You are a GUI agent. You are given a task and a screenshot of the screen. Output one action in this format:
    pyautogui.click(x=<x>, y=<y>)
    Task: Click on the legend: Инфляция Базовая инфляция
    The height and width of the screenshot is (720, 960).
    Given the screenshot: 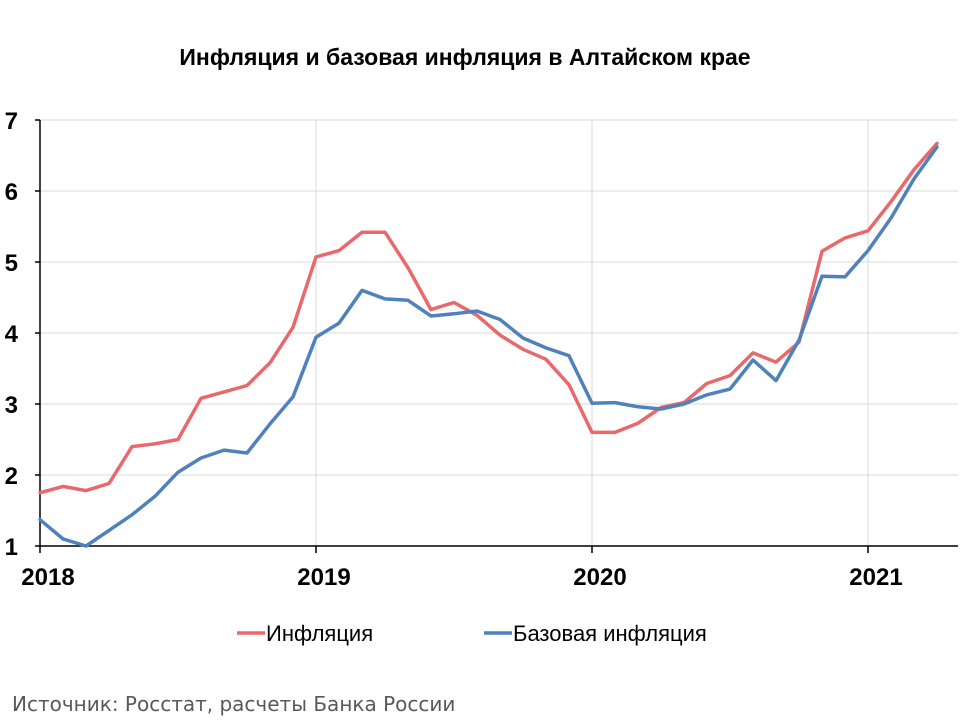 What is the action you would take?
    pyautogui.click(x=472, y=633)
    